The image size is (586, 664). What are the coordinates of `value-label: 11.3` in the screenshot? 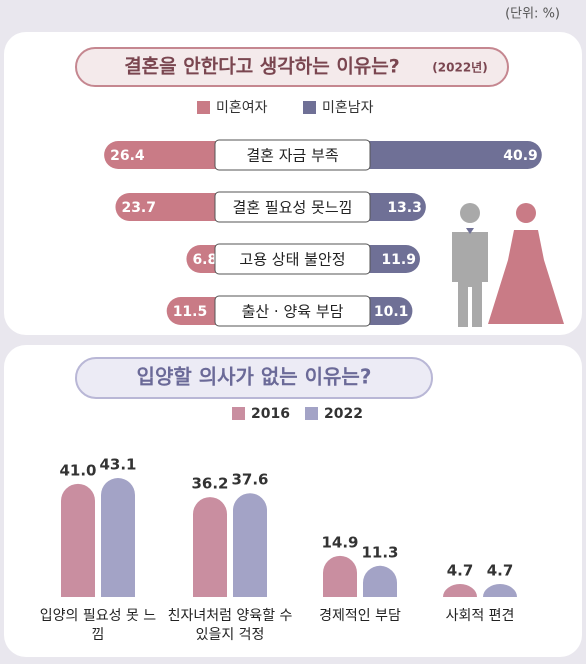 It's located at (379, 552).